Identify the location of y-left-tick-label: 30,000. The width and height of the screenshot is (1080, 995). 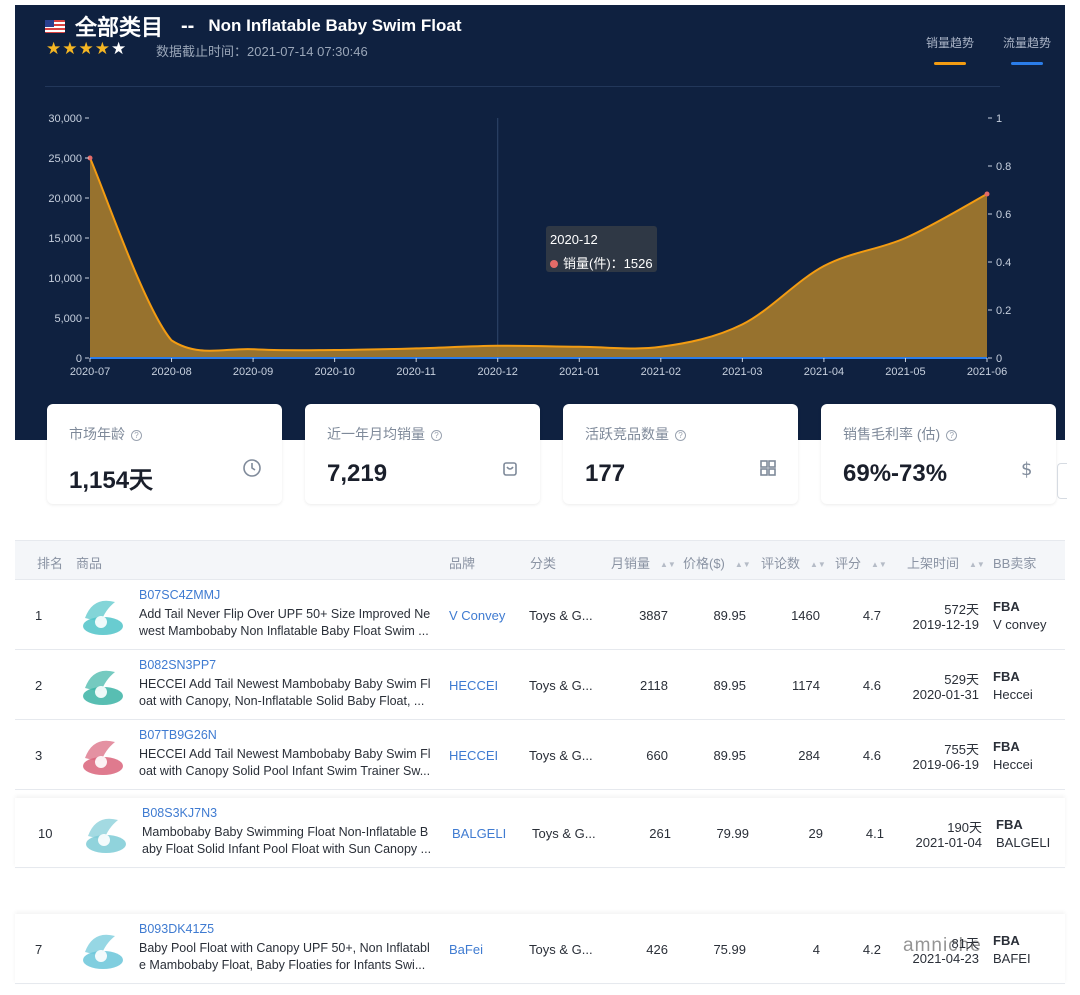
(65, 119).